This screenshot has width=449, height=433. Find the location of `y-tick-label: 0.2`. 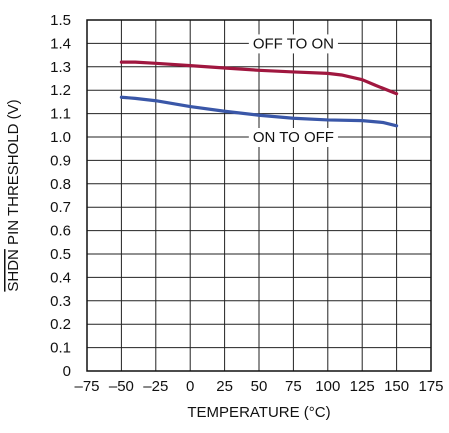

y-tick-label: 0.2 is located at coordinates (60, 324).